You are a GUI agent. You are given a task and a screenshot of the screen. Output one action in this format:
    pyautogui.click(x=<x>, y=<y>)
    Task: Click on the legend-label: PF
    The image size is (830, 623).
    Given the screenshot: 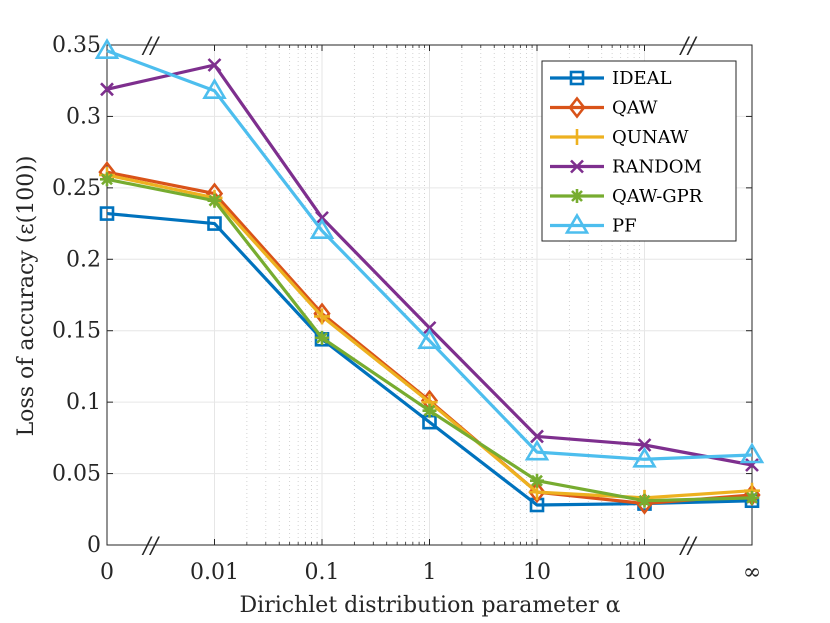 What is the action you would take?
    pyautogui.click(x=624, y=226)
    